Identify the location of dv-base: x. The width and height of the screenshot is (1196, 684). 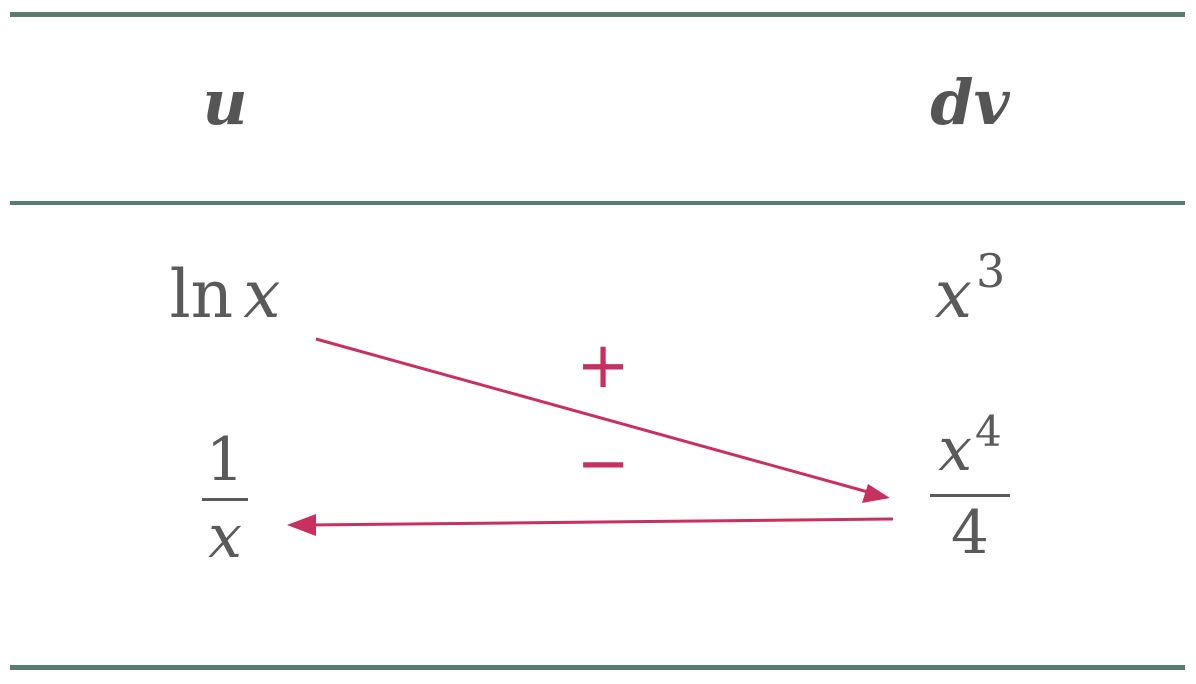
(953, 294).